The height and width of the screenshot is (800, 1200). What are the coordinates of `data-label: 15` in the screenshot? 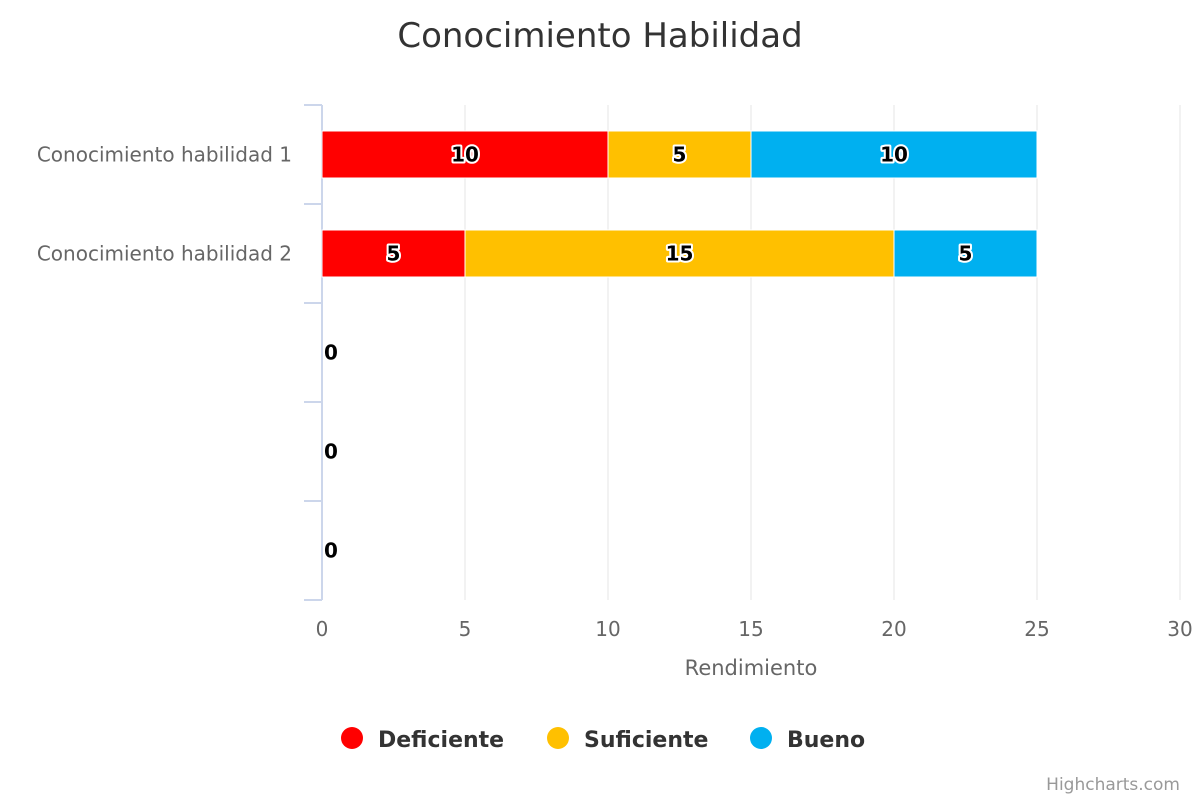 It's located at (680, 254).